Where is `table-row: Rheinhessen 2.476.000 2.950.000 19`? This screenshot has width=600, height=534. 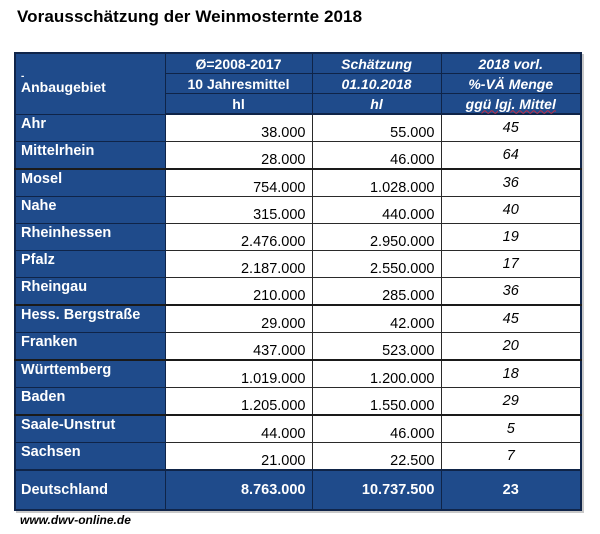
table-row: Rheinhessen 2.476.000 2.950.000 19 is located at coordinates (298, 236).